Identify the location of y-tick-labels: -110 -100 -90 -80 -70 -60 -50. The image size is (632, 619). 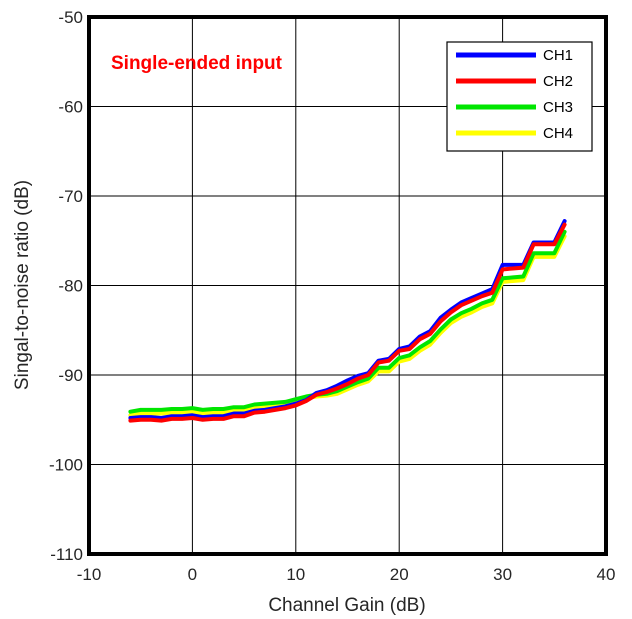
(66, 286).